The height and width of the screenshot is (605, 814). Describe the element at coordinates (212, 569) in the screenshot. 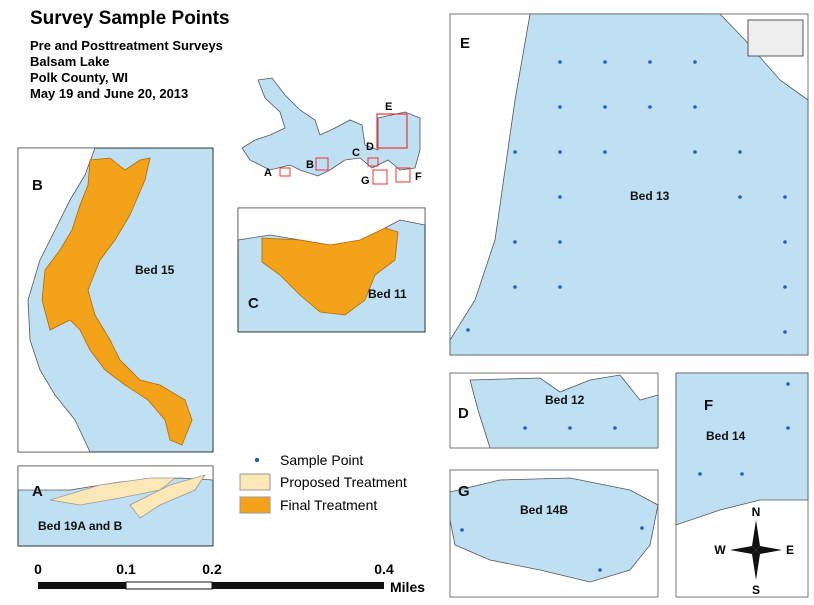

I see `scale-label: 0.2` at that location.